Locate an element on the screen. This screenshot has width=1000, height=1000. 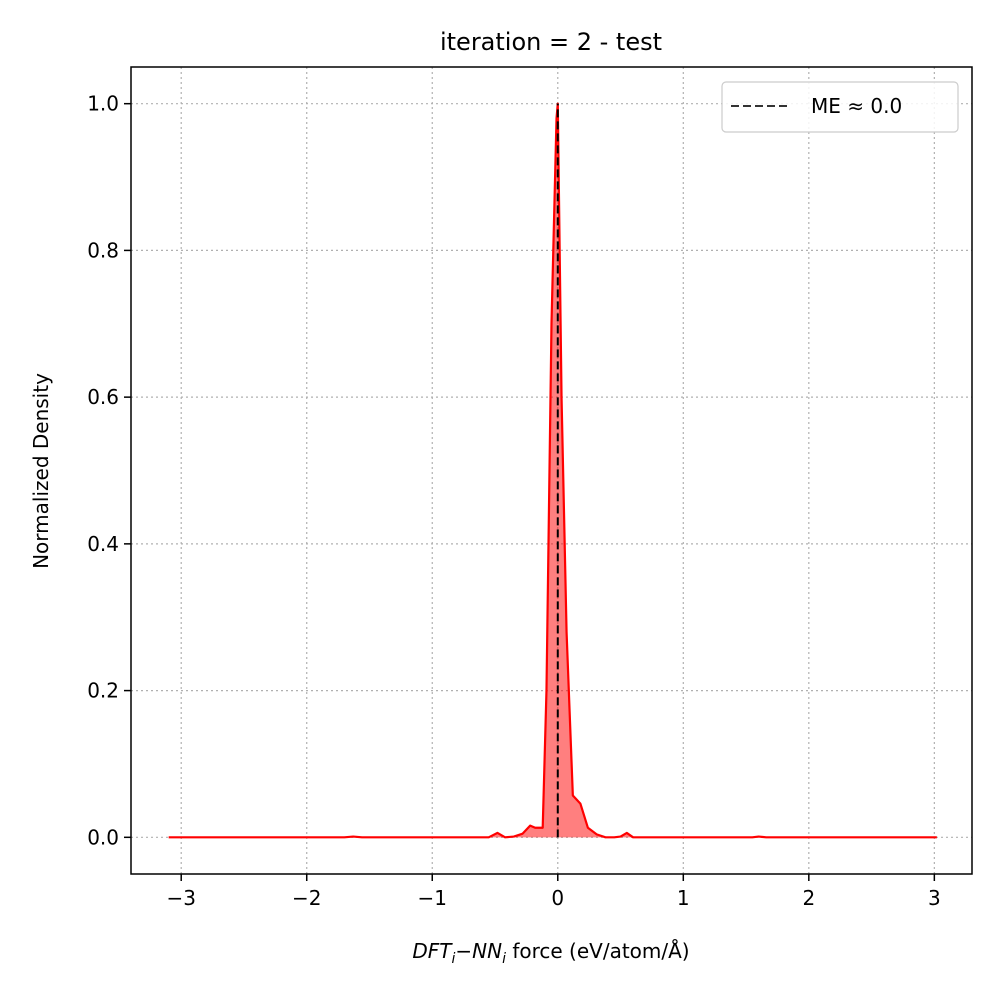
x-tick-label: 0 is located at coordinates (557, 898).